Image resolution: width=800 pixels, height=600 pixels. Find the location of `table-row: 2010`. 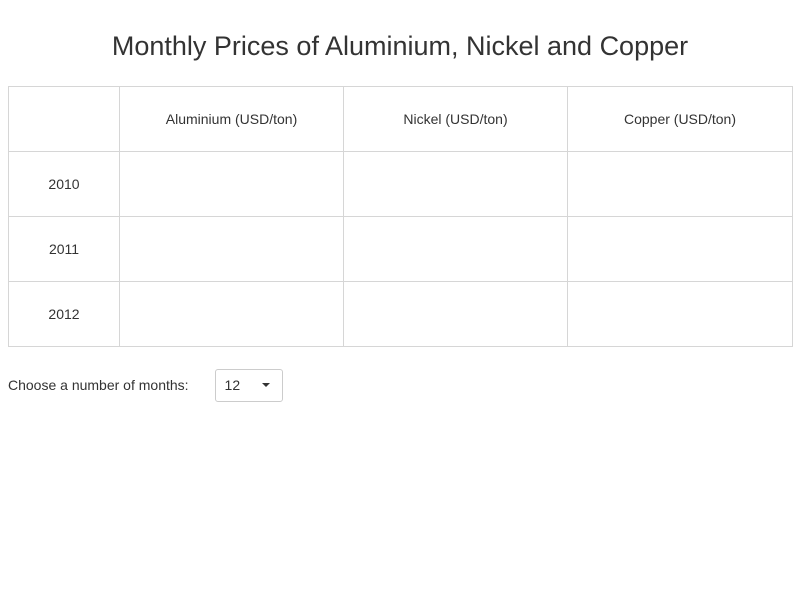

table-row: 2010 is located at coordinates (400, 184).